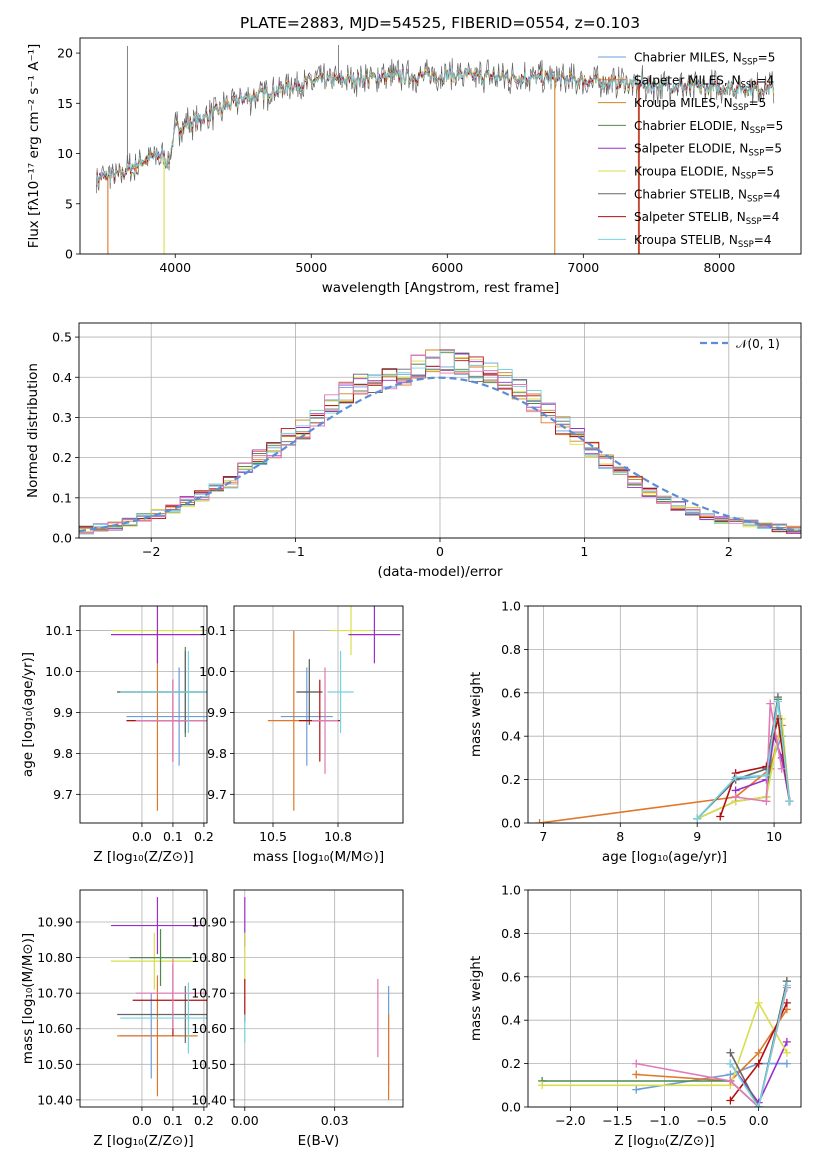 The image size is (819, 1170). I want to click on legend-entry: Chabrier STELIB, NSSP=4, so click(707, 195).